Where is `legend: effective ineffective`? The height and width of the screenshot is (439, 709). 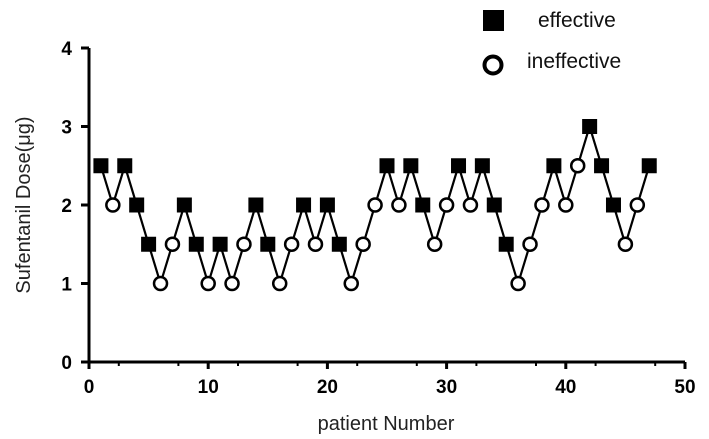
legend: effective ineffective is located at coordinates (551, 42).